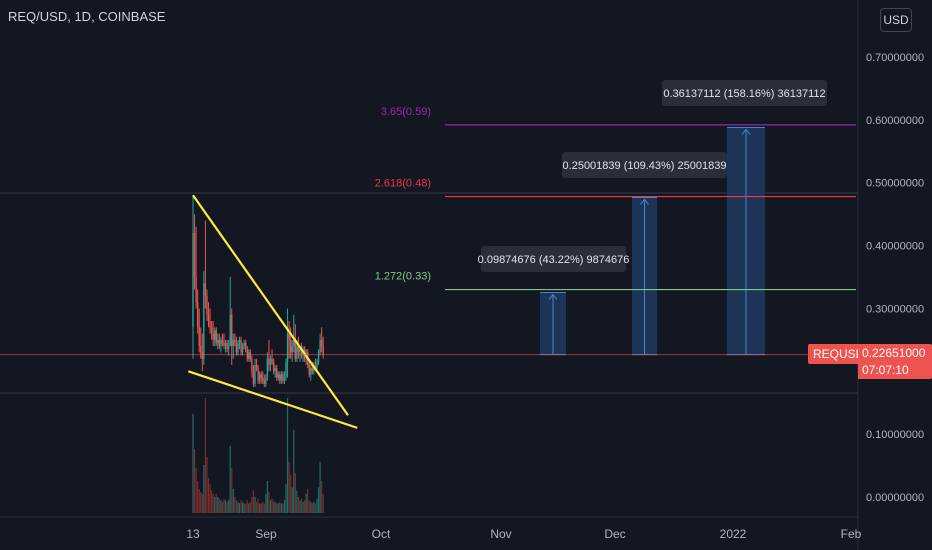  What do you see at coordinates (733, 534) in the screenshot?
I see `x-tick-label: 2022` at bounding box center [733, 534].